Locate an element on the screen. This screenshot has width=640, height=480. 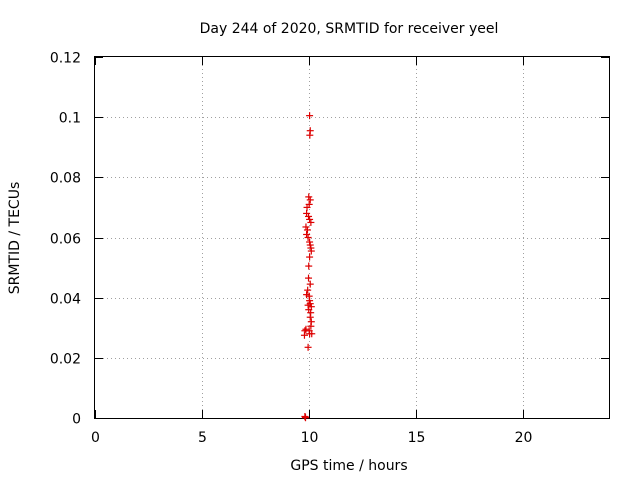
data-points is located at coordinates (308, 267).